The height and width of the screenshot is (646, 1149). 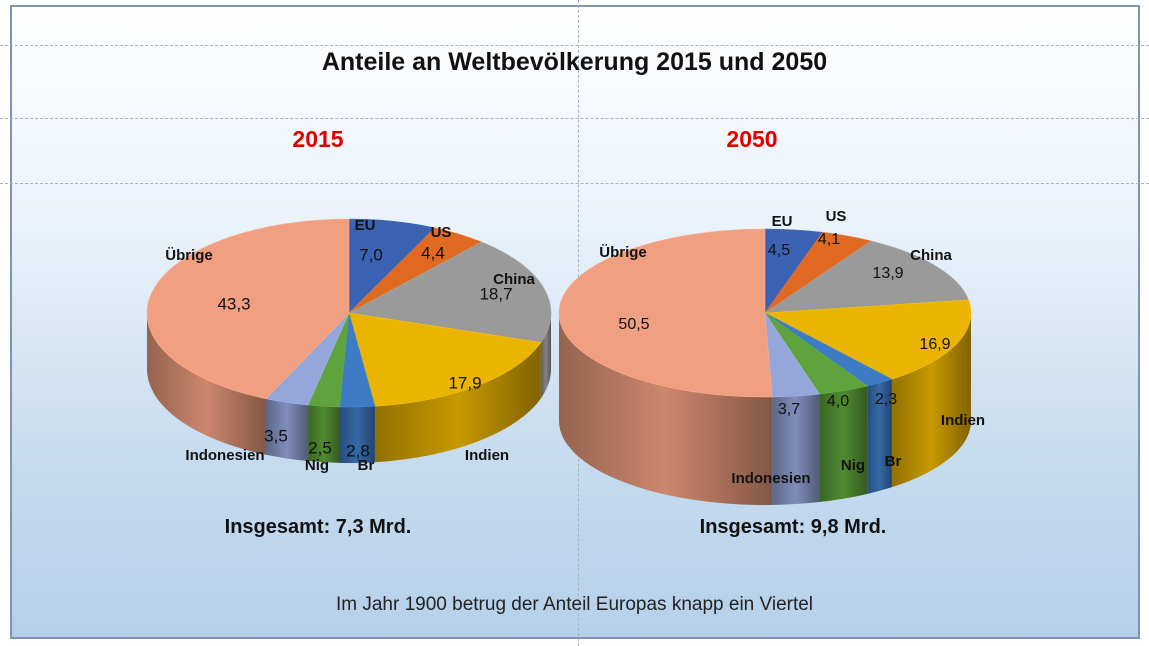 What do you see at coordinates (887, 273) in the screenshot?
I see `data-label-china-2050: 13,9` at bounding box center [887, 273].